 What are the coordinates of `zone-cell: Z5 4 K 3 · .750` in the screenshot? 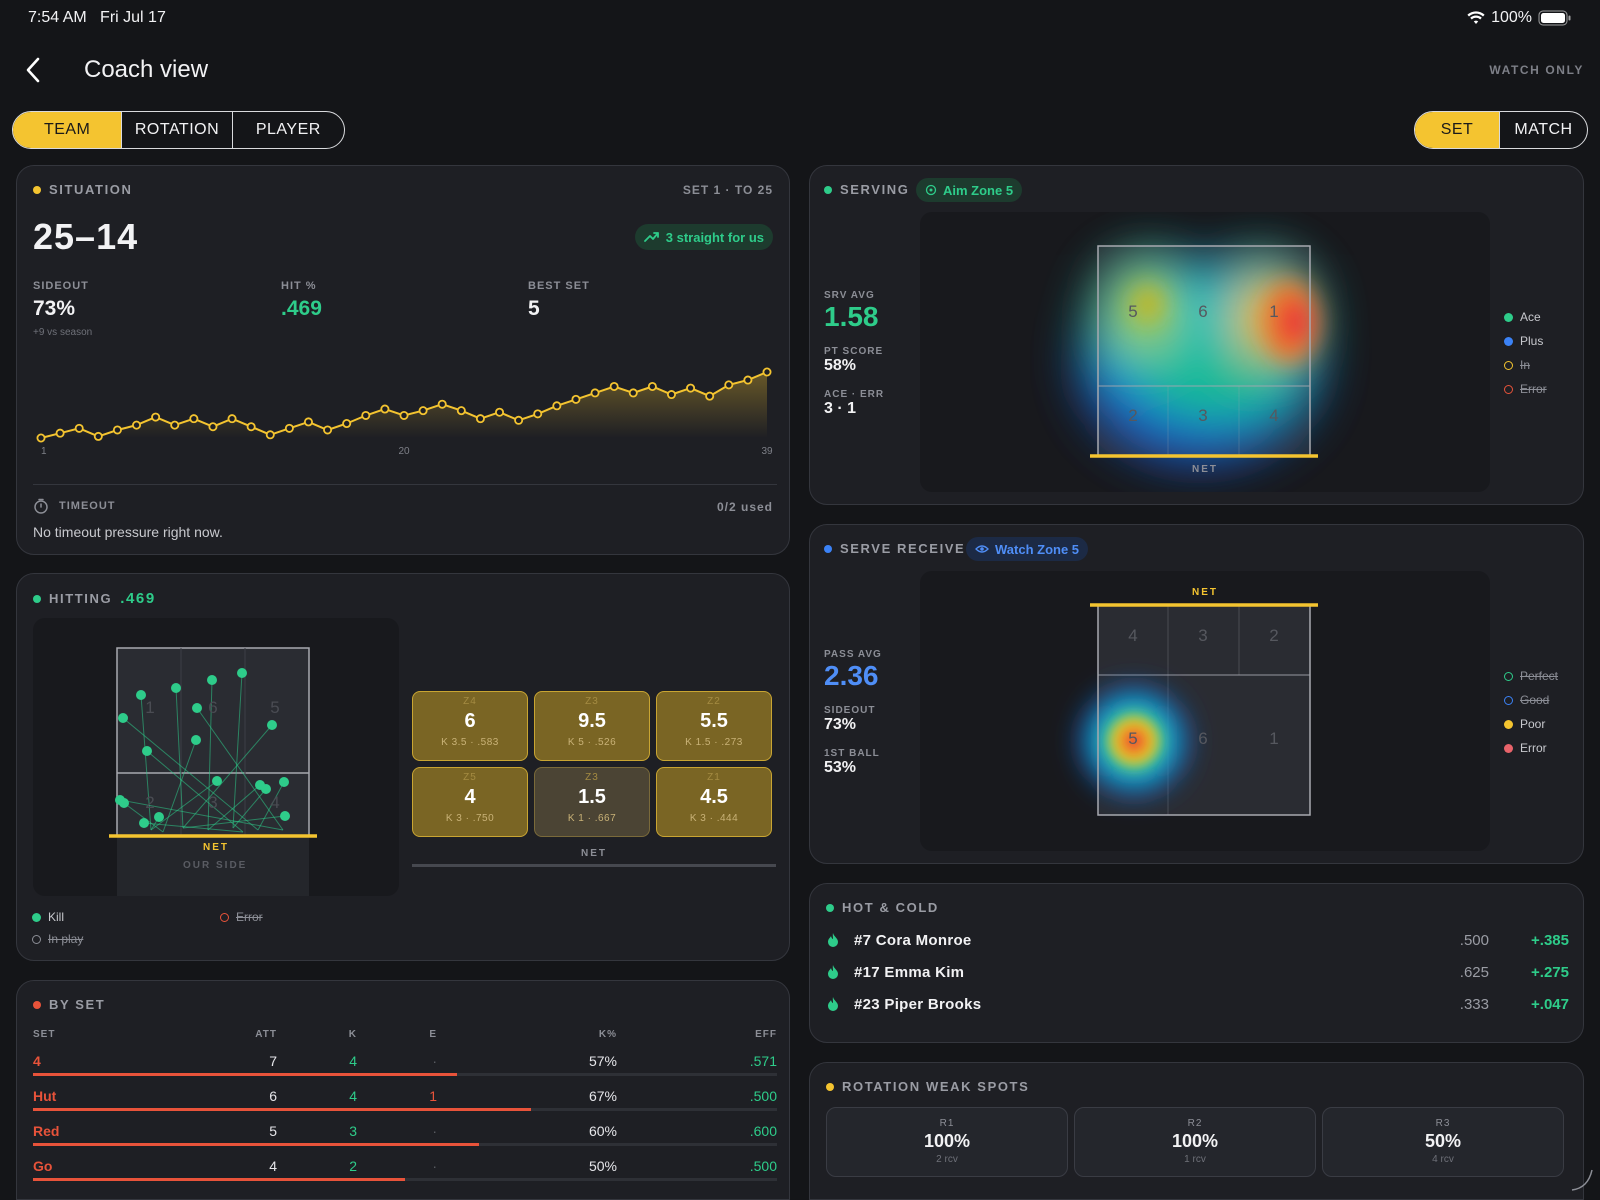 It's located at (470, 802).